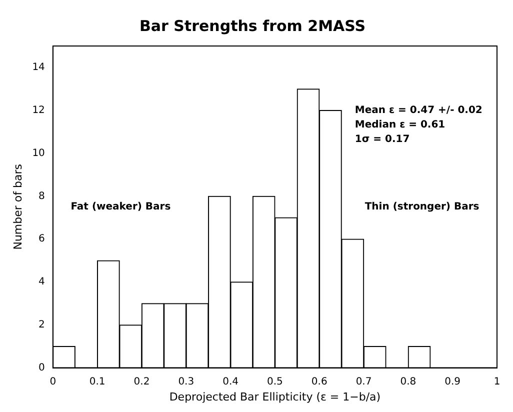 The image size is (513, 412). Describe the element at coordinates (186, 382) in the screenshot. I see `x-tick-label: 0.3` at that location.